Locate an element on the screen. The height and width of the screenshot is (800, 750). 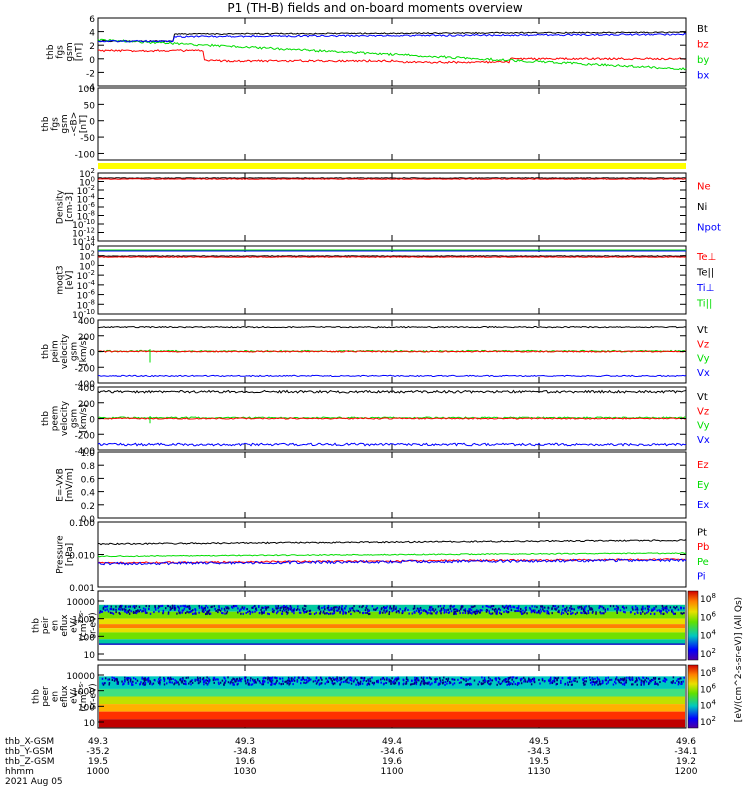
peer-ytick-label: 10000 is located at coordinates (80, 677).